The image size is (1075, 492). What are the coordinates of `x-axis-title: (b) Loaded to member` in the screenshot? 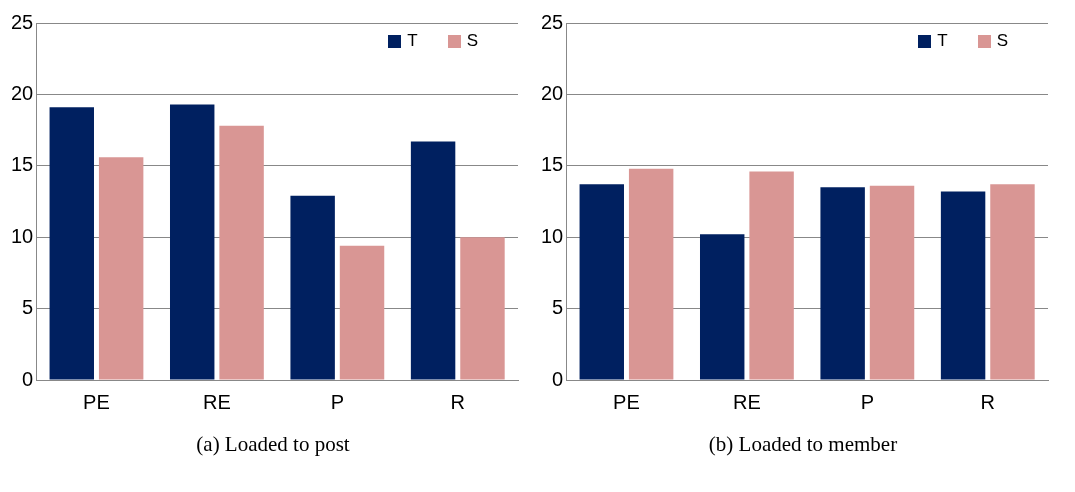 It's located at (803, 444).